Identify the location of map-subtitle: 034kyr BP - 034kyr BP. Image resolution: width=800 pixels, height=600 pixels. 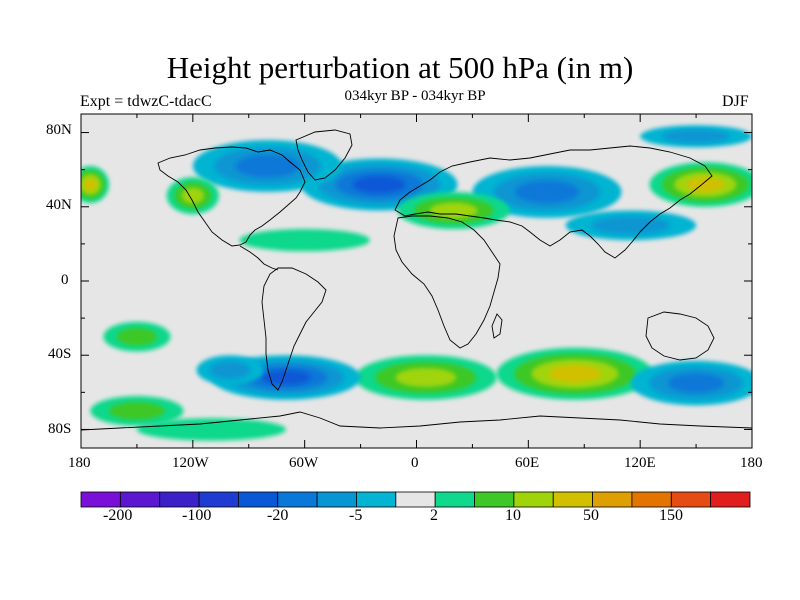
(415, 96).